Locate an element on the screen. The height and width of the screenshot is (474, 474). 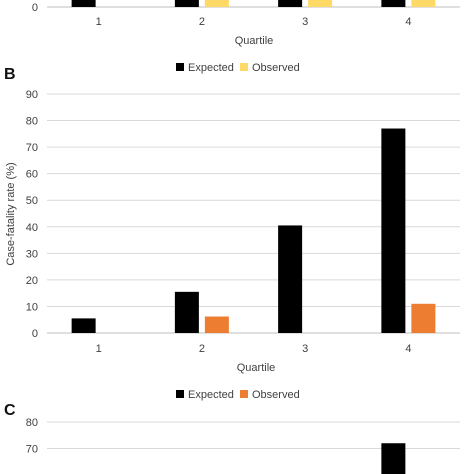
legend-swatch-observed-c is located at coordinates (244, 394).